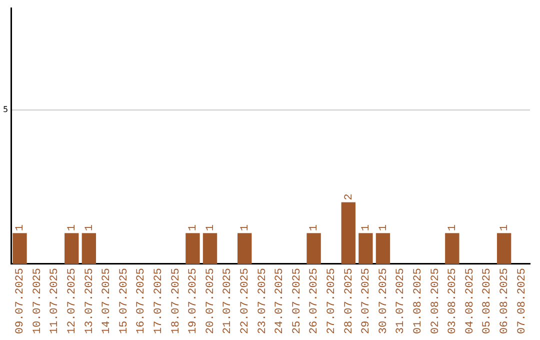 The image size is (540, 340). I want to click on x-tick-label: 10.07.2025, so click(38, 301).